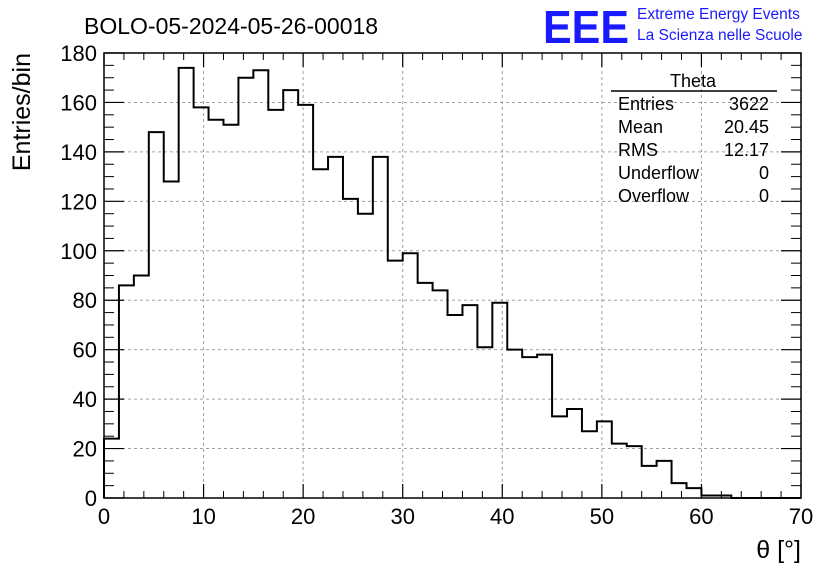  What do you see at coordinates (303, 516) in the screenshot?
I see `x-tick-label: 20` at bounding box center [303, 516].